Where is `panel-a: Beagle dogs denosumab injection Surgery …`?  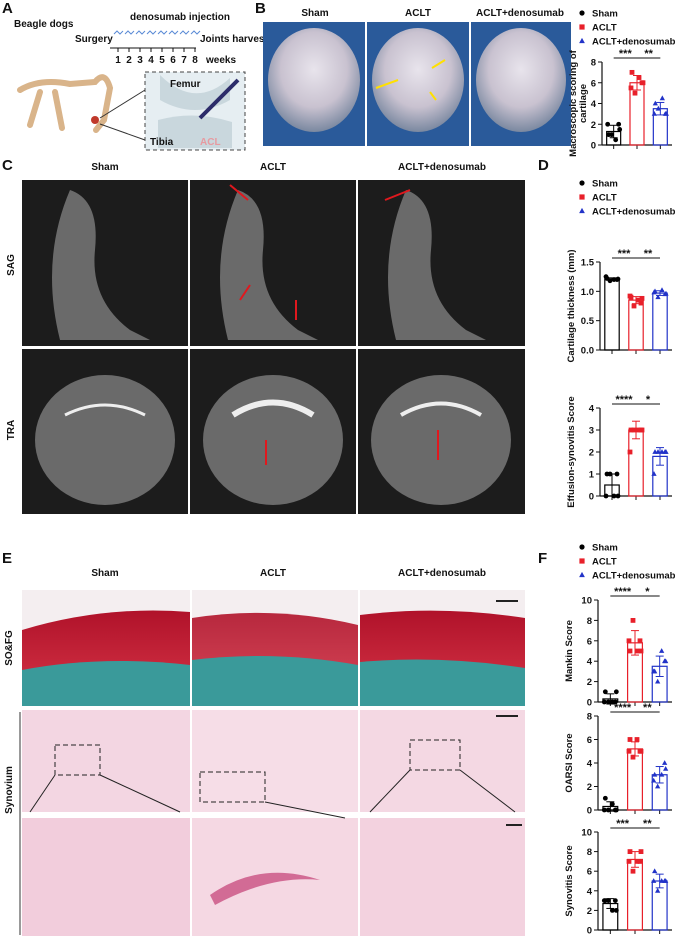
panel-a: Beagle dogs denosumab injection Surgery … is located at coordinates (141, 81).